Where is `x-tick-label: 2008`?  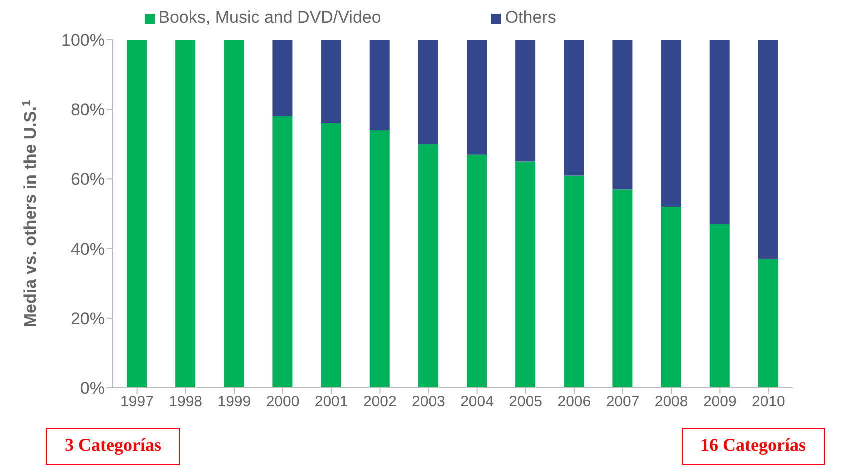 x-tick-label: 2008 is located at coordinates (671, 402).